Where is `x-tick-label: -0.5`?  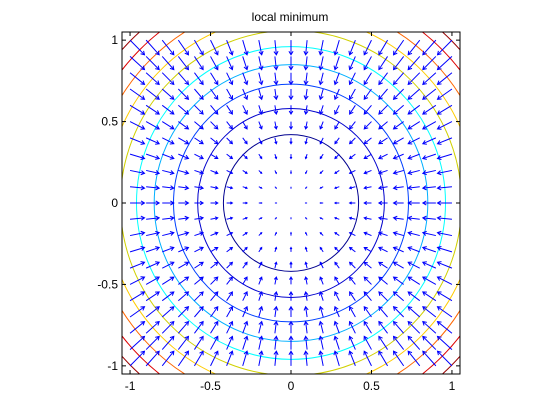 x-tick-label: -0.5 is located at coordinates (210, 386).